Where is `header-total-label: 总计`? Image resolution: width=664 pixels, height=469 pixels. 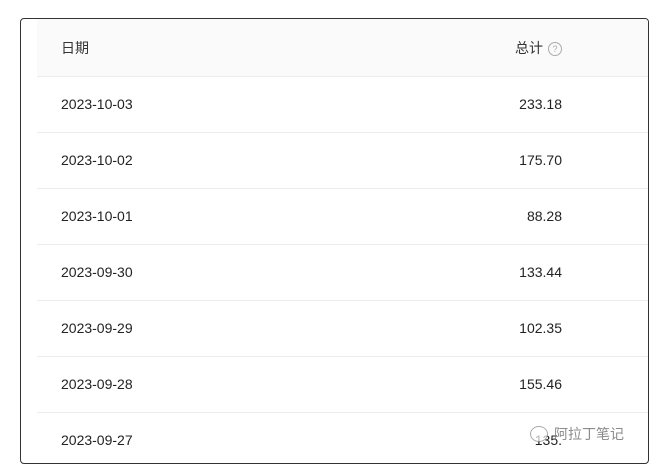 header-total-label: 总计 is located at coordinates (529, 48).